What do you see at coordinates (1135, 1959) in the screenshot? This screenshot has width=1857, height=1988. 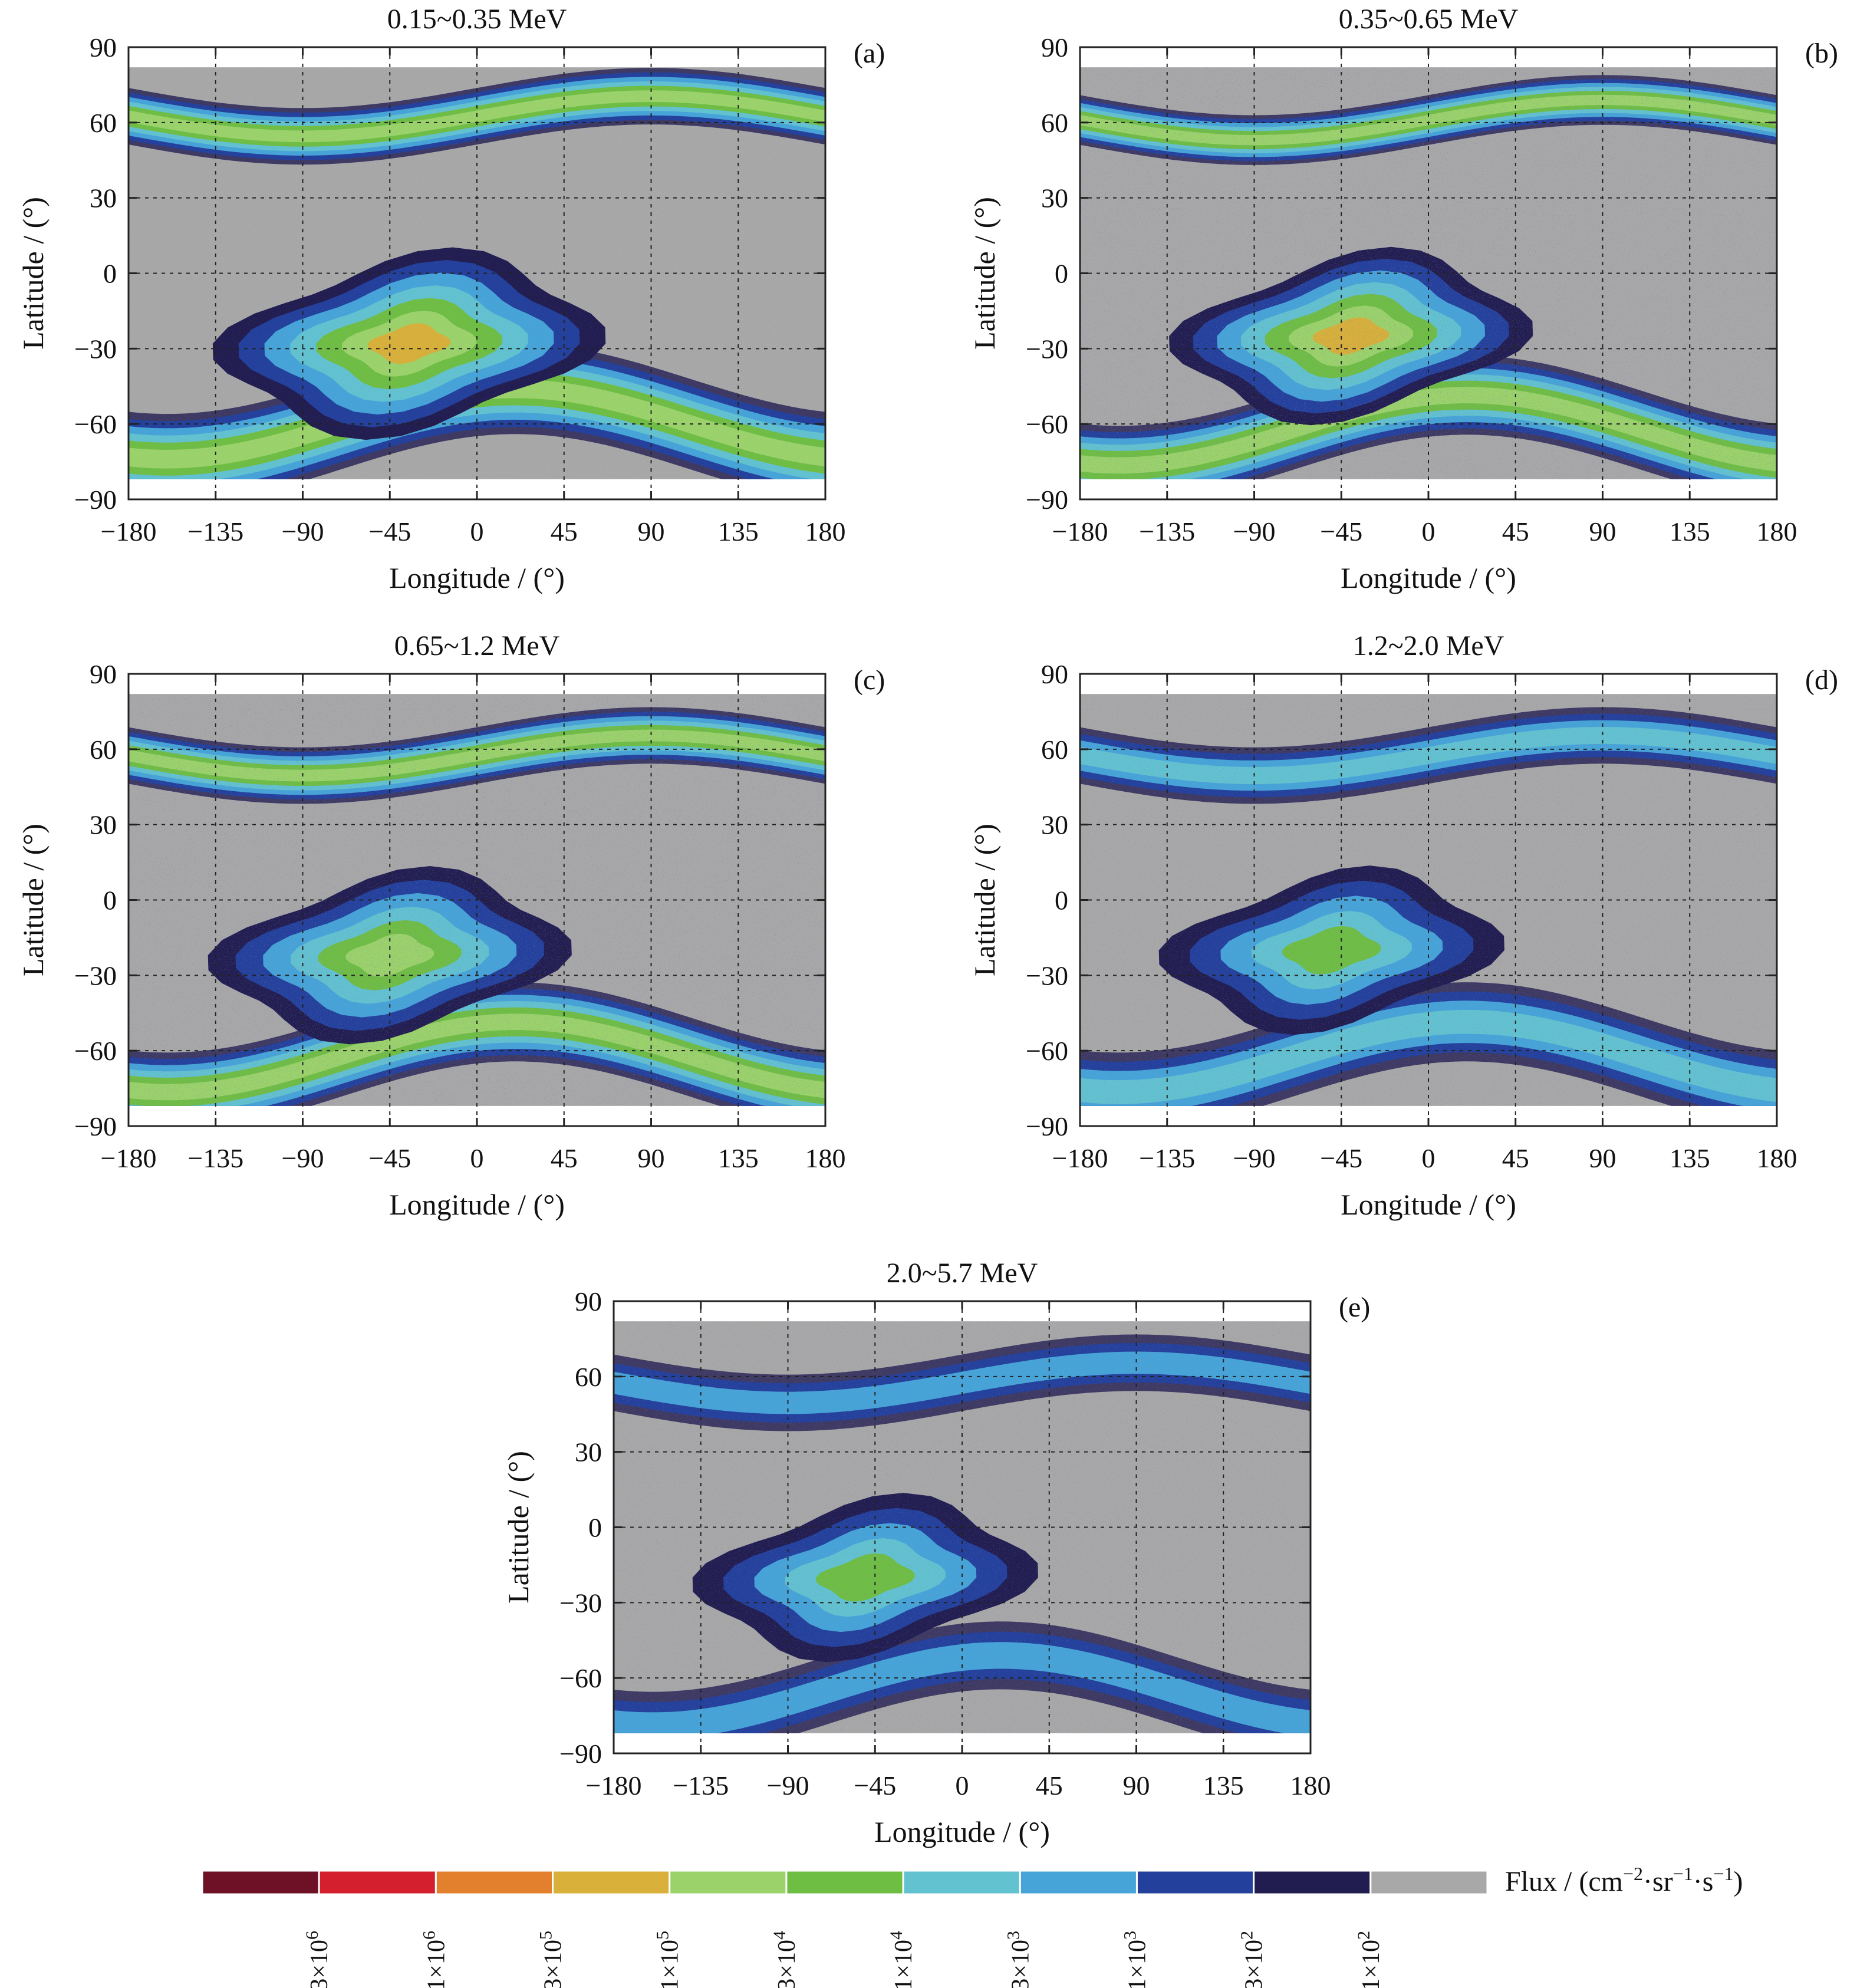 I see `colorbar-tick-label: 1×103` at bounding box center [1135, 1959].